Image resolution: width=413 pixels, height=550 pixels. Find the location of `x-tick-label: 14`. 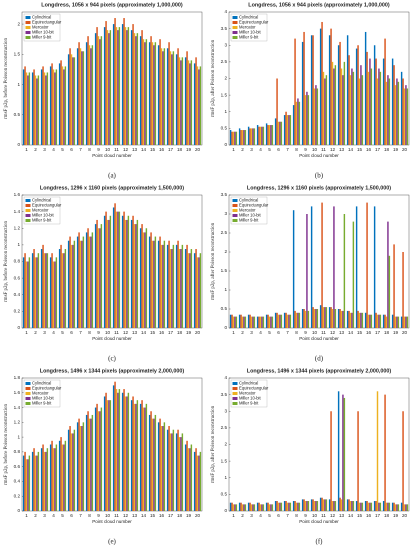

x-tick-label: 14 is located at coordinates (144, 515).